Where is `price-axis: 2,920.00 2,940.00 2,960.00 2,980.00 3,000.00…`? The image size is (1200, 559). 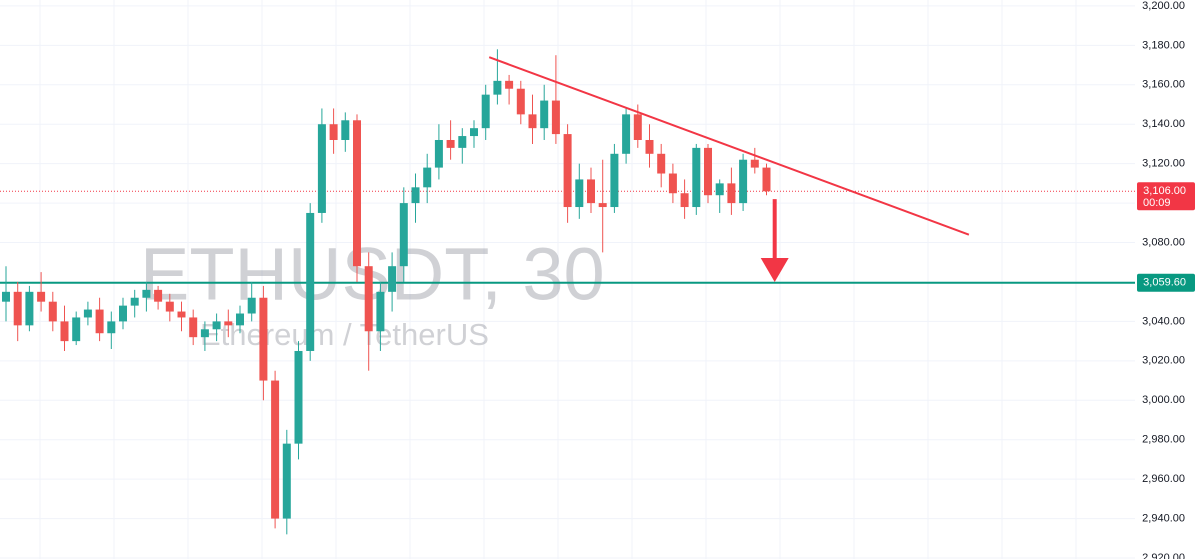 price-axis: 2,920.00 2,940.00 2,960.00 2,980.00 3,000.00… is located at coordinates (1166, 279).